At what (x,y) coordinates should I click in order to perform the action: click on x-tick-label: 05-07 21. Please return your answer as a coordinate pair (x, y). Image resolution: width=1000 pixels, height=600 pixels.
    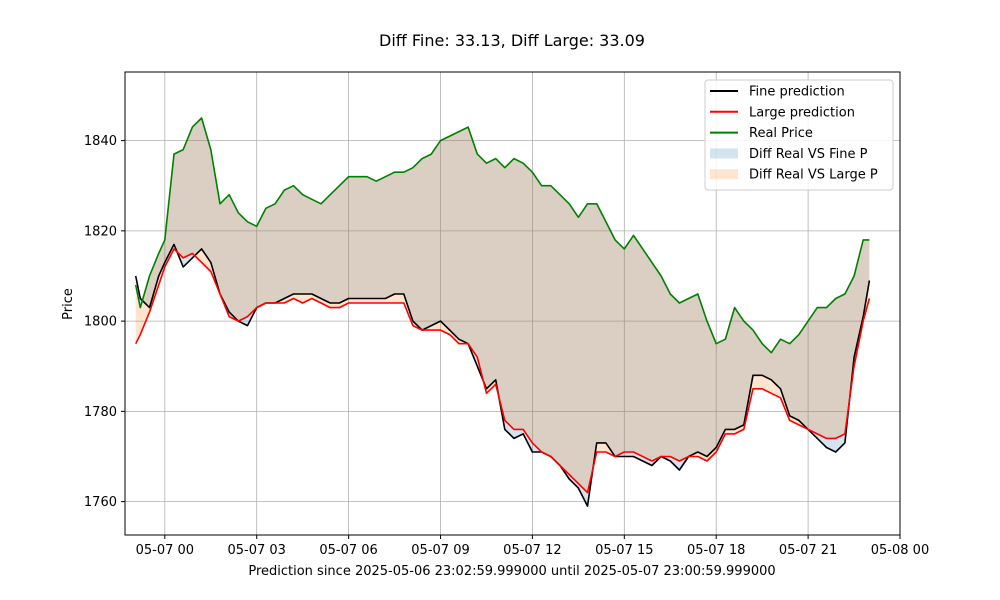
    Looking at the image, I should click on (808, 550).